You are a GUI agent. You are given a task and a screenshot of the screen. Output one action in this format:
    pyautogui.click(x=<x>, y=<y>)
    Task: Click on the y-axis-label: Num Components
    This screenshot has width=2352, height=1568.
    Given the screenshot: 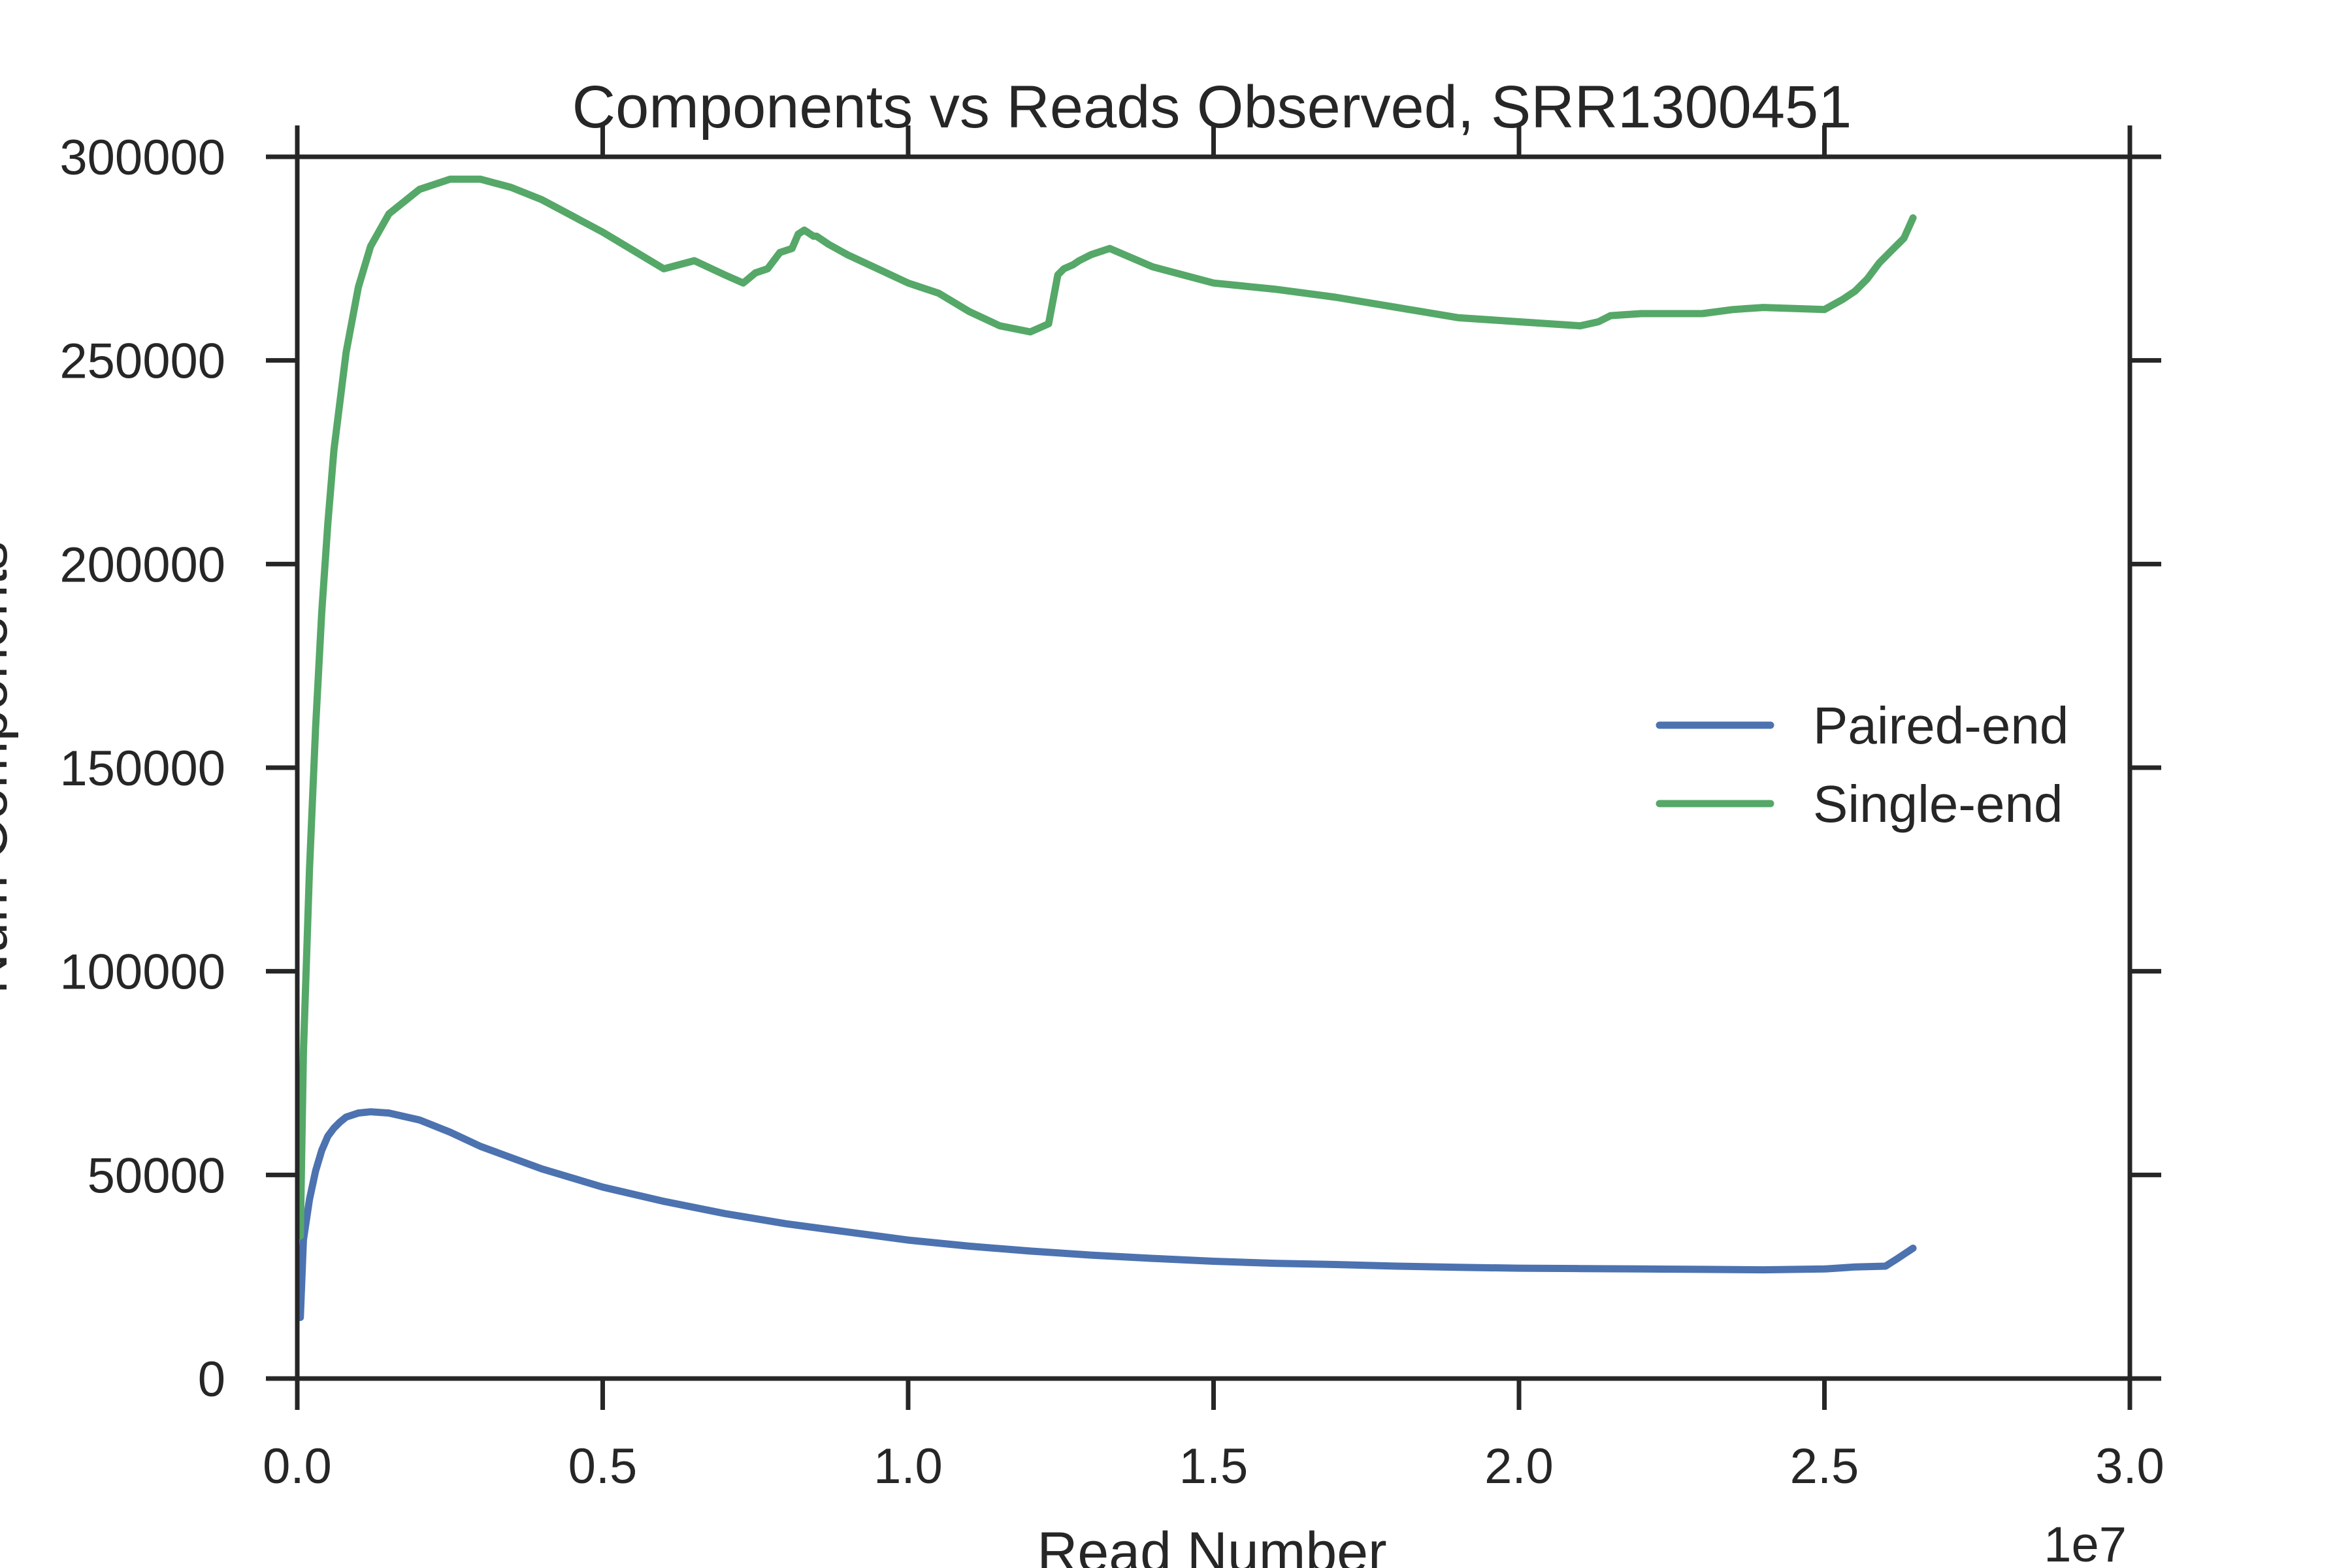 What is the action you would take?
    pyautogui.click(x=9, y=767)
    